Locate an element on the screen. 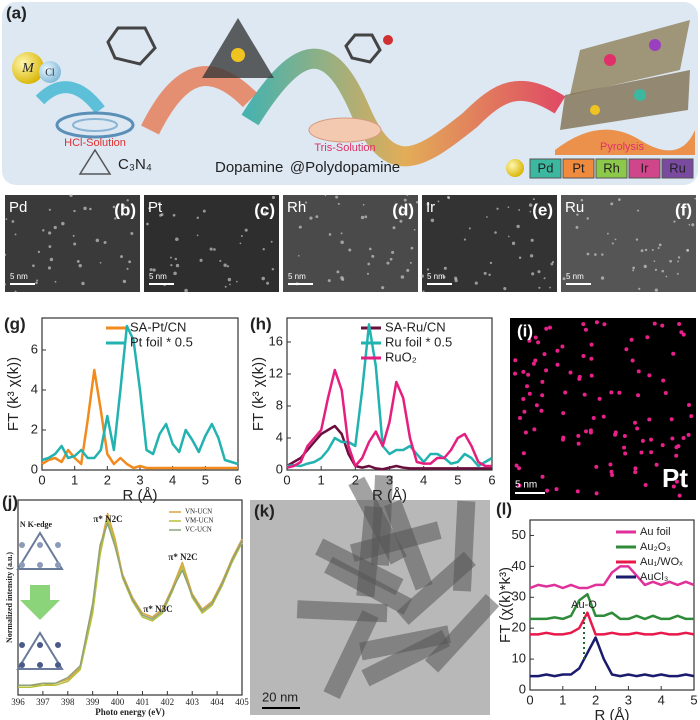 This screenshot has height=720, width=700. metal-atom is located at coordinates (238, 55).